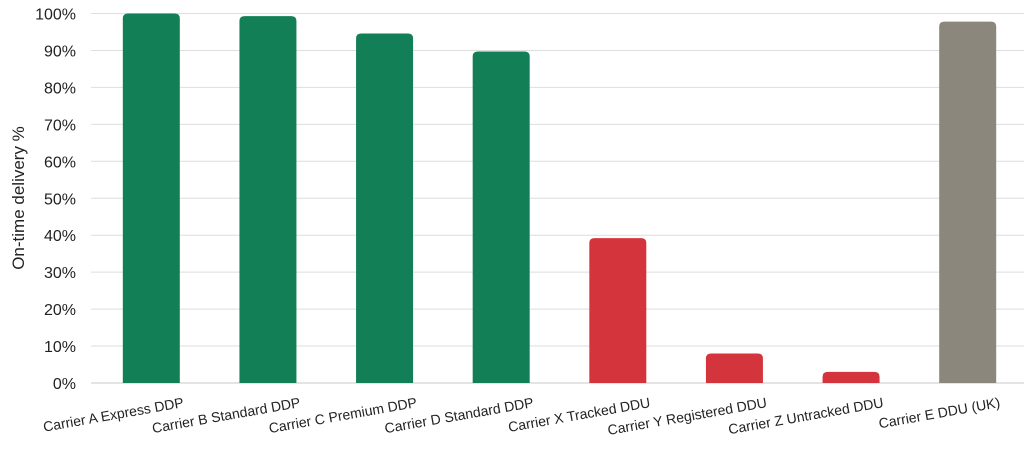 The image size is (1024, 461). I want to click on y-tick-label: 100%, so click(55, 15).